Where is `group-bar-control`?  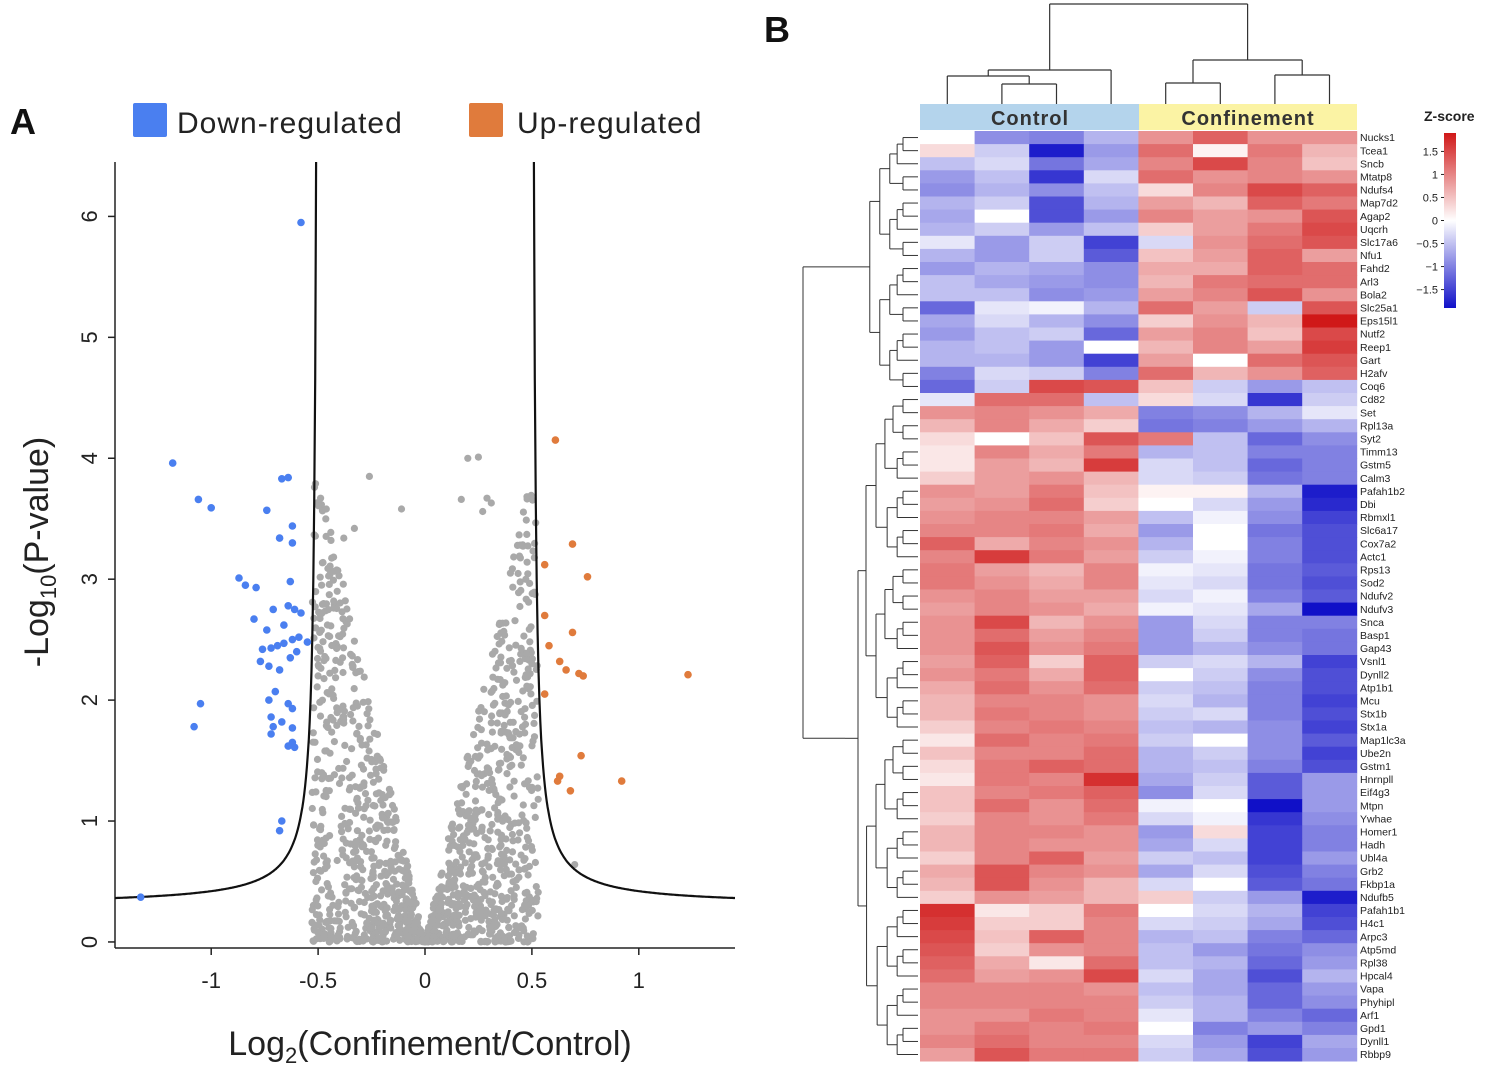
group-bar-control is located at coordinates (1029, 117).